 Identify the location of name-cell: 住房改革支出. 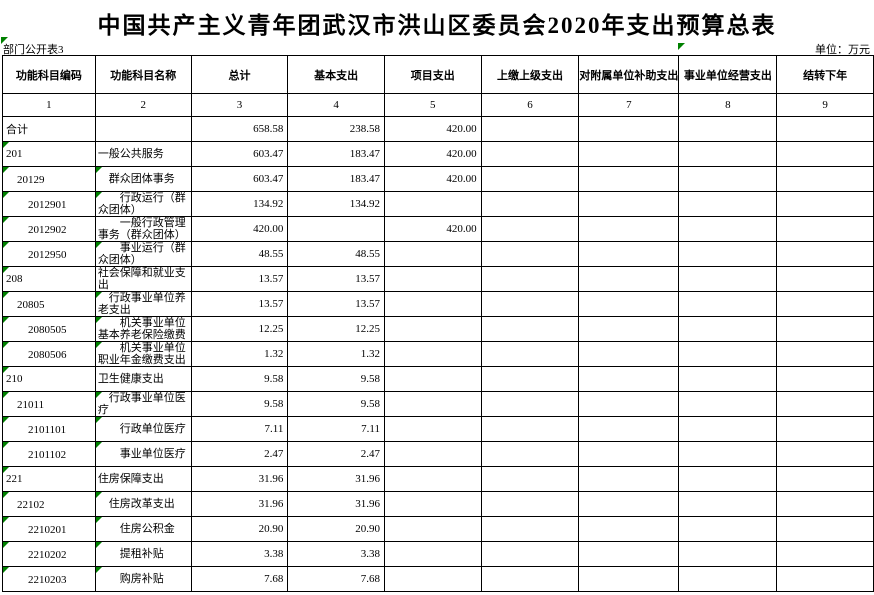
(143, 504).